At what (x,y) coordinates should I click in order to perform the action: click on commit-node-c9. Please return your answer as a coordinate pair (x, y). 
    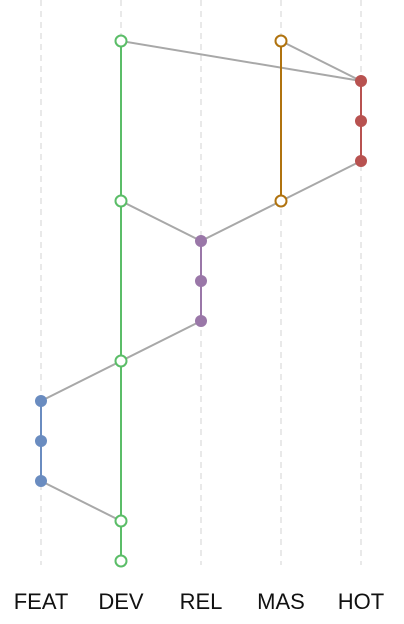
    Looking at the image, I should click on (201, 281).